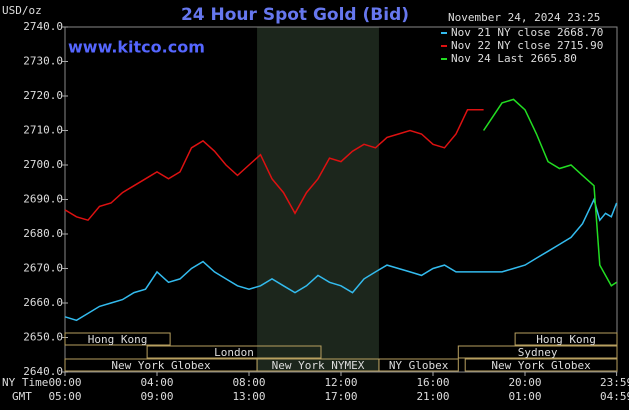  Describe the element at coordinates (156, 396) in the screenshot. I see `x2-tick-label: 09:00` at that location.